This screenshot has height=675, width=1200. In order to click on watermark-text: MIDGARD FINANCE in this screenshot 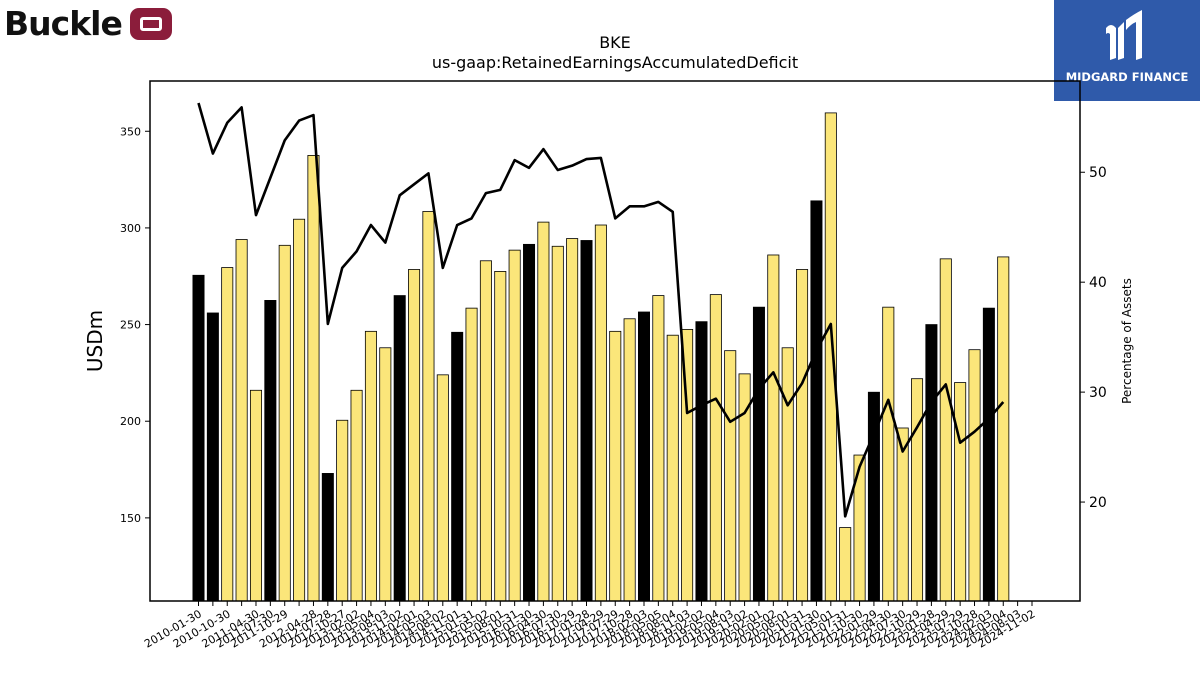, I will do `click(1127, 77)`.